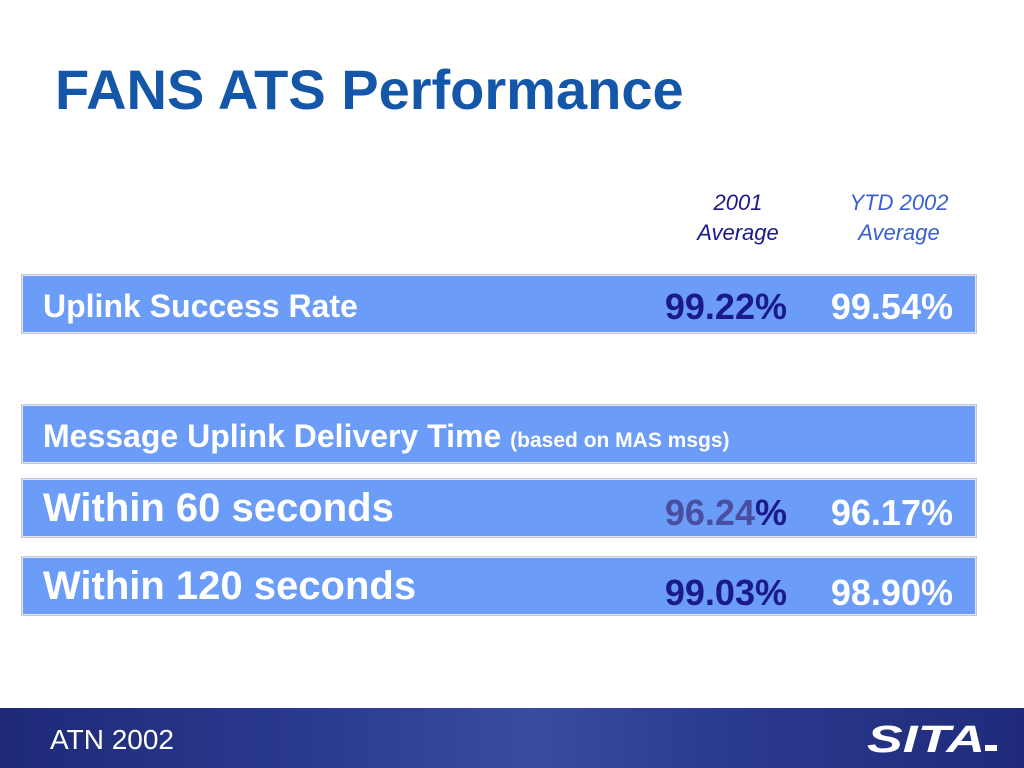  What do you see at coordinates (499, 508) in the screenshot?
I see `within-60-seconds-row: Within 60 seconds 96.24% 96.17%` at bounding box center [499, 508].